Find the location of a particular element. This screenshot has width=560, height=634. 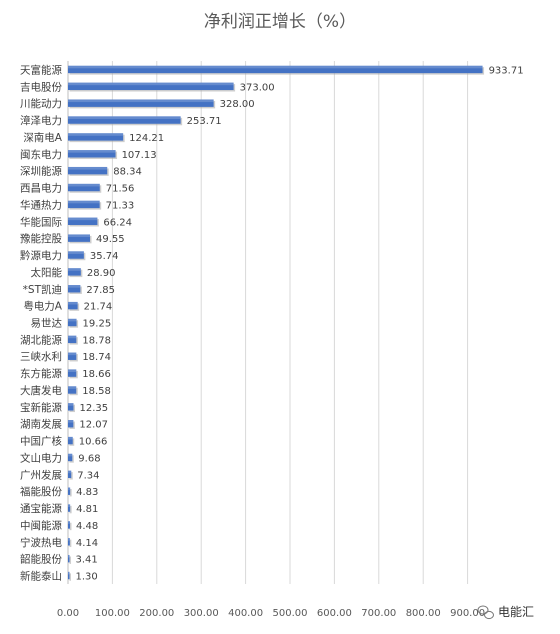

category-label: 粤电力A is located at coordinates (42, 306).